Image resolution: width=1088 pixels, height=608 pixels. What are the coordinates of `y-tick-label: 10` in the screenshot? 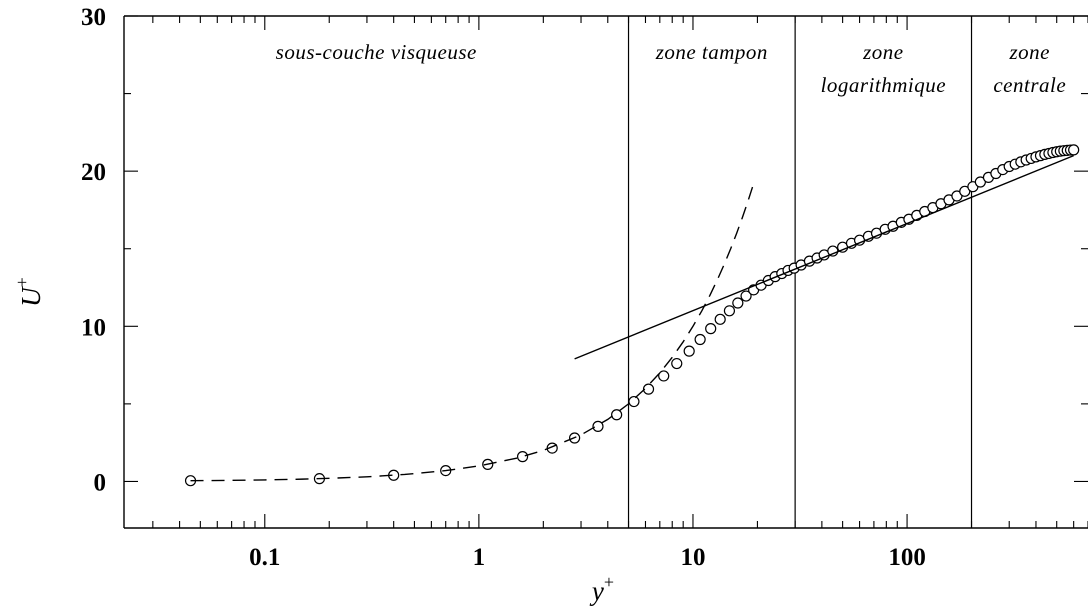 It's located at (93, 327).